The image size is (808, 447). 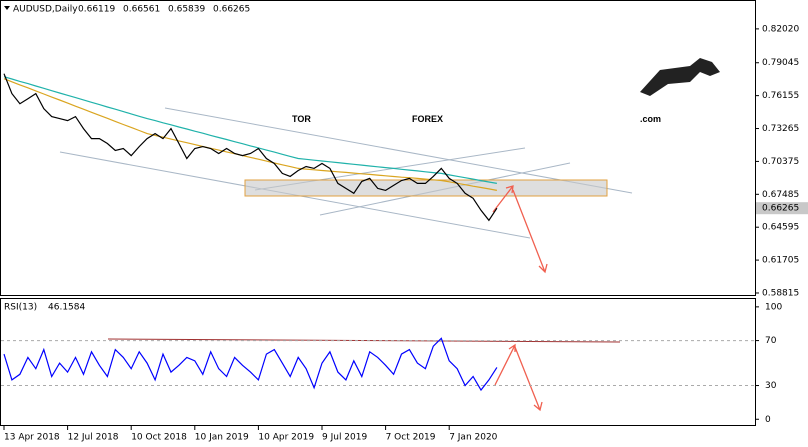 I want to click on last-price-label: 0.66265, so click(x=780, y=209).